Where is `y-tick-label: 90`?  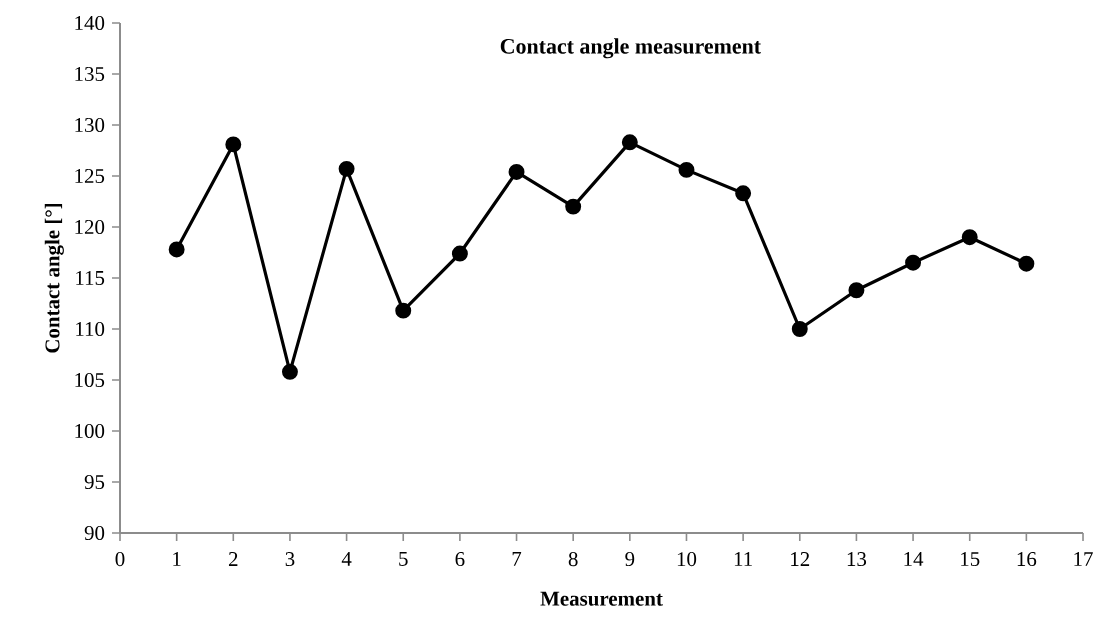
y-tick-label: 90 is located at coordinates (94, 533).